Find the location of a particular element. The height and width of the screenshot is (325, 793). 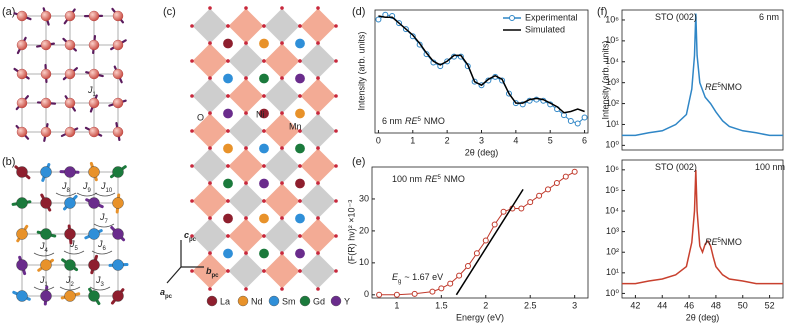

y-tick-label: 10² is located at coordinates (612, 252).